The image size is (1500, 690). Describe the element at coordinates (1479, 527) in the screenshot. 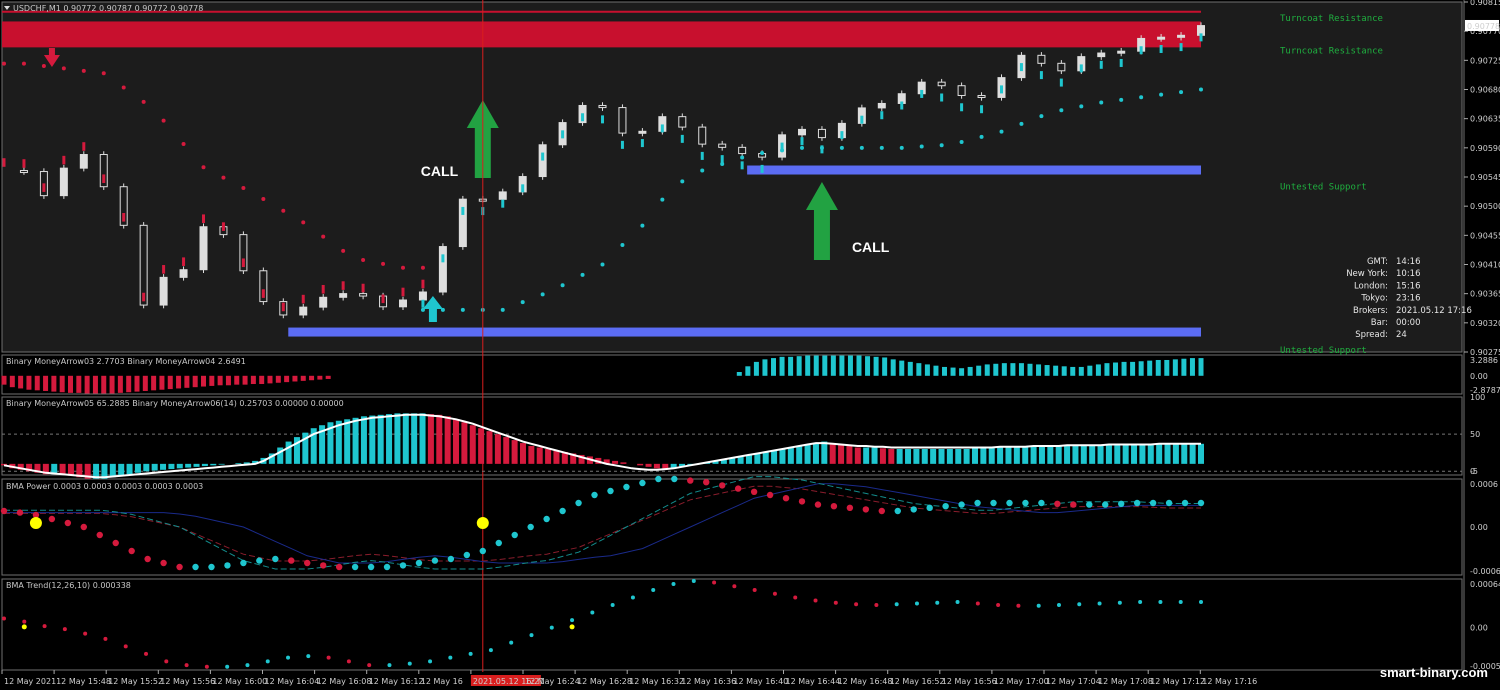

I see `pane-tick-label: 0.00` at that location.